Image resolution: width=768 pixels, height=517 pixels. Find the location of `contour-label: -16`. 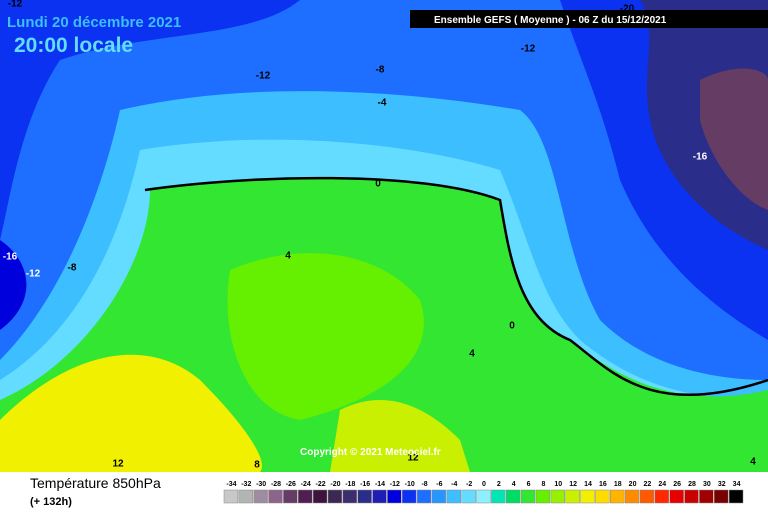

contour-label: -16 is located at coordinates (700, 157).